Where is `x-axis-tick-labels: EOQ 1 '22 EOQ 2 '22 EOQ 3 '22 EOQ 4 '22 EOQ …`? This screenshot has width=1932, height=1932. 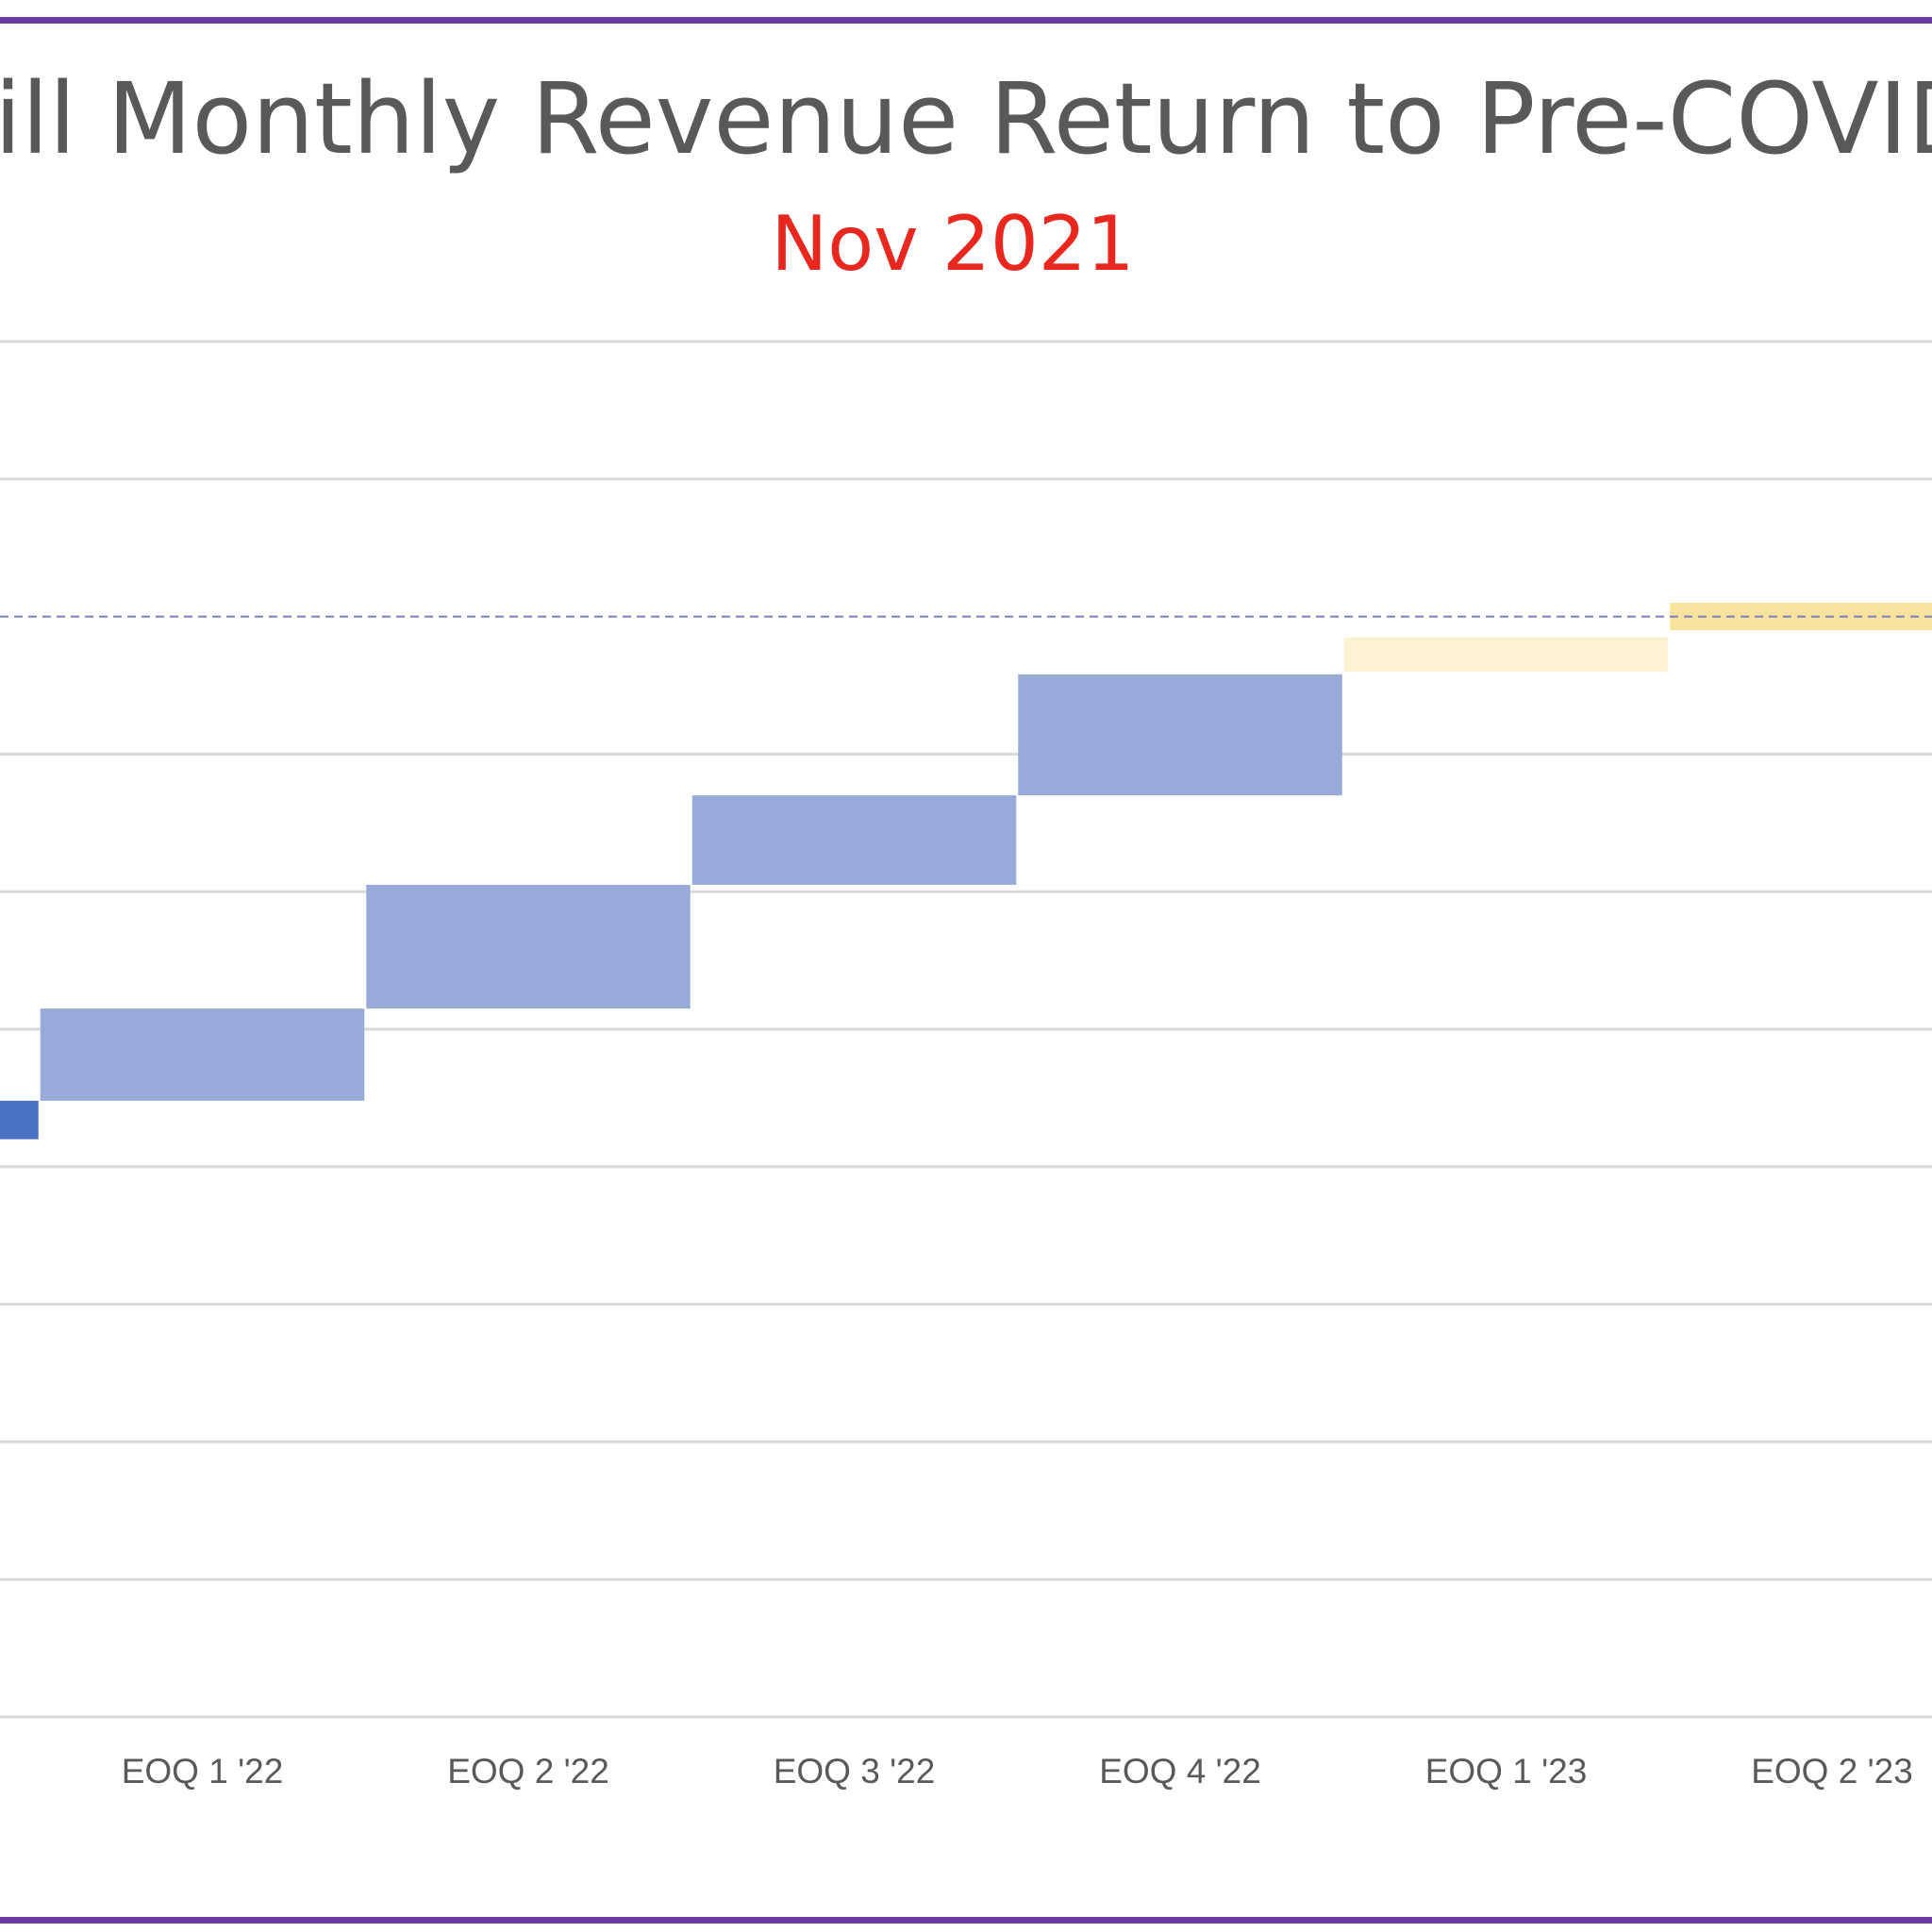
x-axis-tick-labels: EOQ 1 '22 EOQ 2 '22 EOQ 3 '22 EOQ 4 '22 EOQ … is located at coordinates (1018, 1771).